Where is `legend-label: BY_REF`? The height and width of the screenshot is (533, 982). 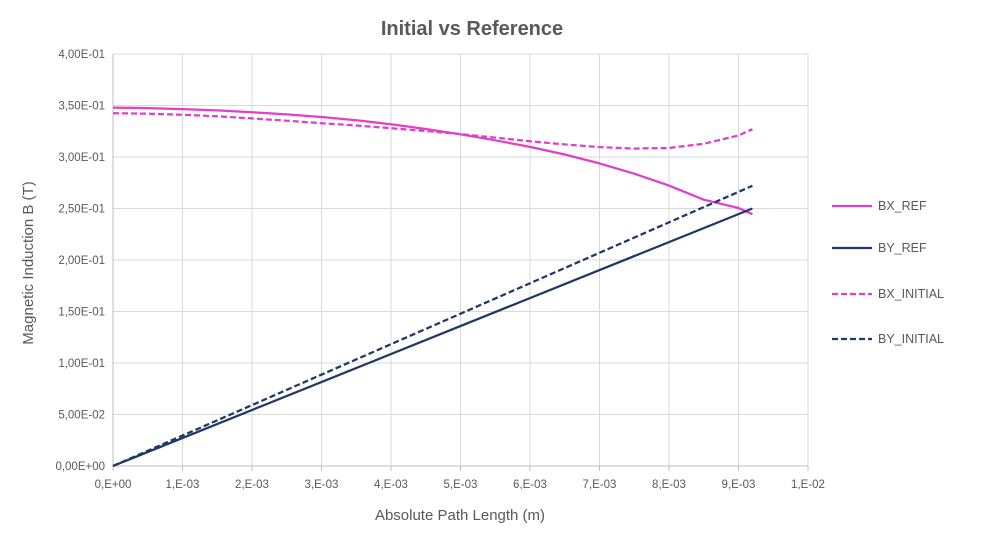 legend-label: BY_REF is located at coordinates (902, 248).